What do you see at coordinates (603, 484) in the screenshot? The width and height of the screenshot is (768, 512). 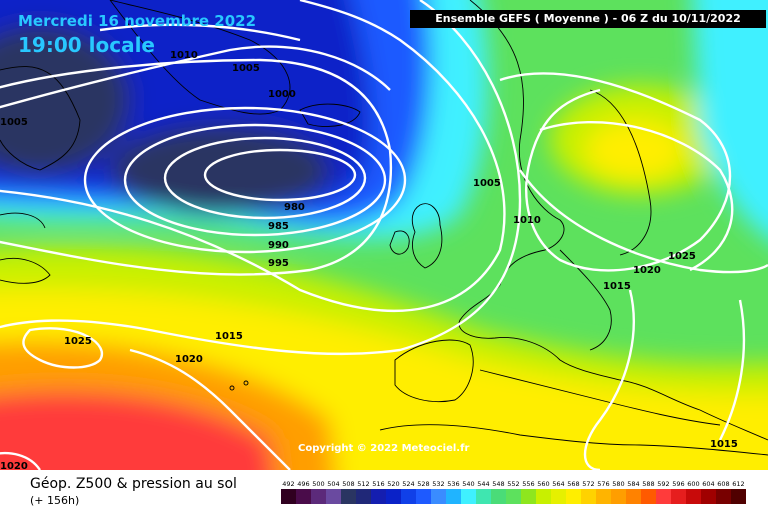 I see `scale-tick-label: 576` at bounding box center [603, 484].